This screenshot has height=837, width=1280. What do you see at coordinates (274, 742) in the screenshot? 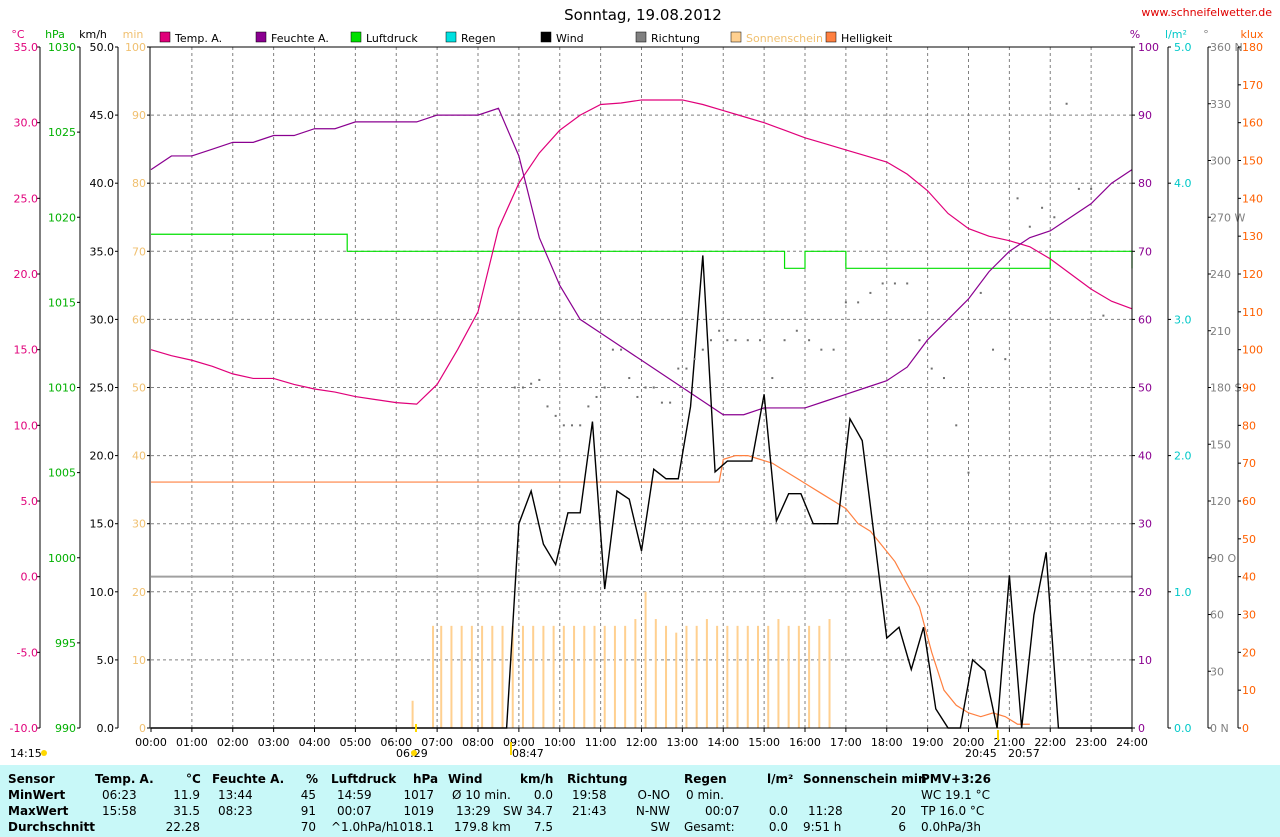
I see `x-tick-label: 03:00` at bounding box center [274, 742].